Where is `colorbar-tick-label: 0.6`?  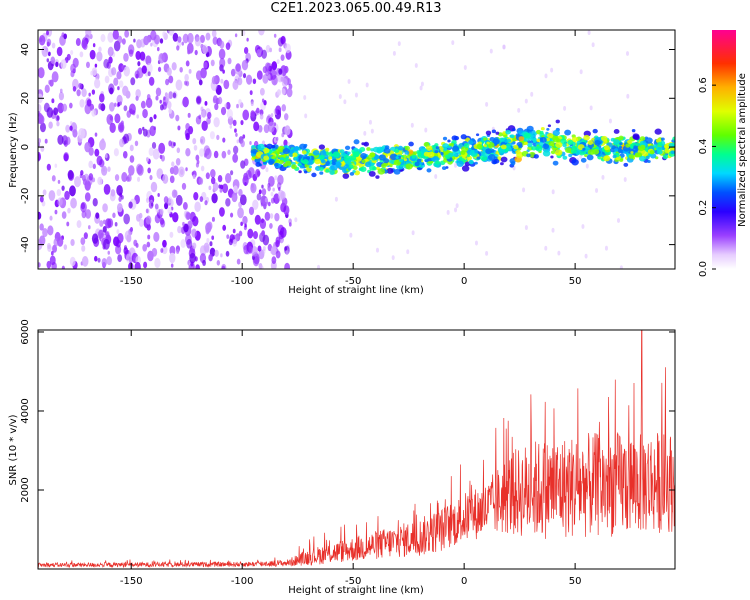
colorbar-tick-label: 0.6 is located at coordinates (703, 85).